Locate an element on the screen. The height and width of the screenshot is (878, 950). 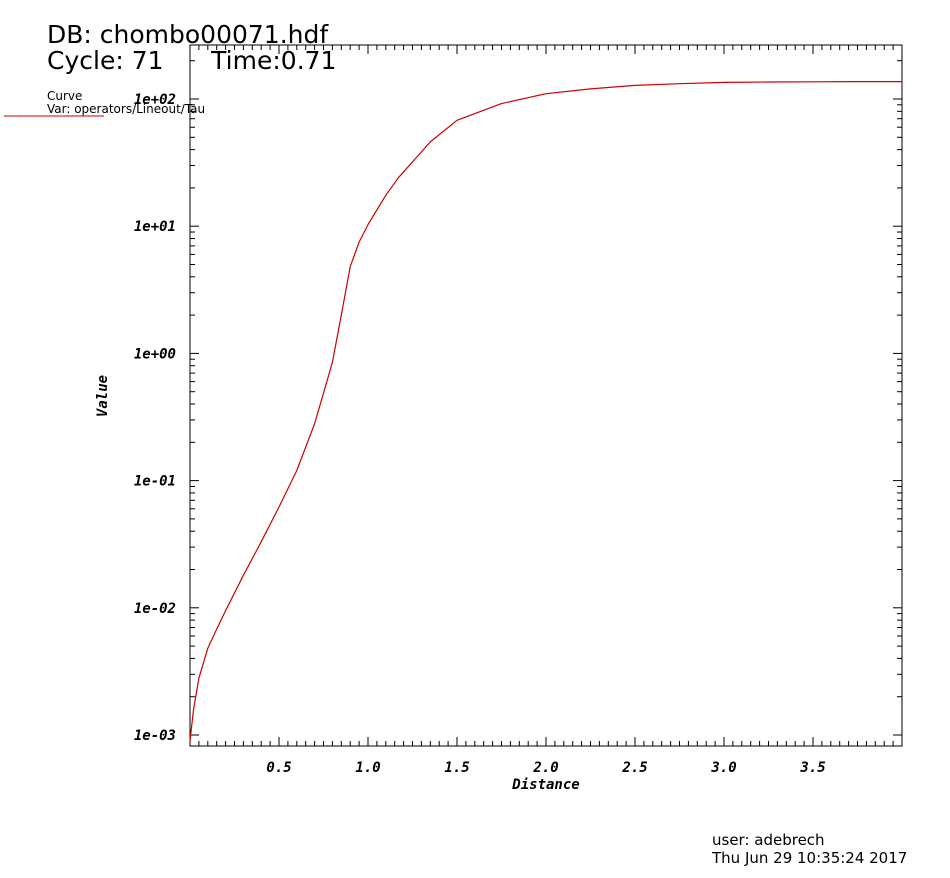
x-tick-label: 1.5 is located at coordinates (456, 768).